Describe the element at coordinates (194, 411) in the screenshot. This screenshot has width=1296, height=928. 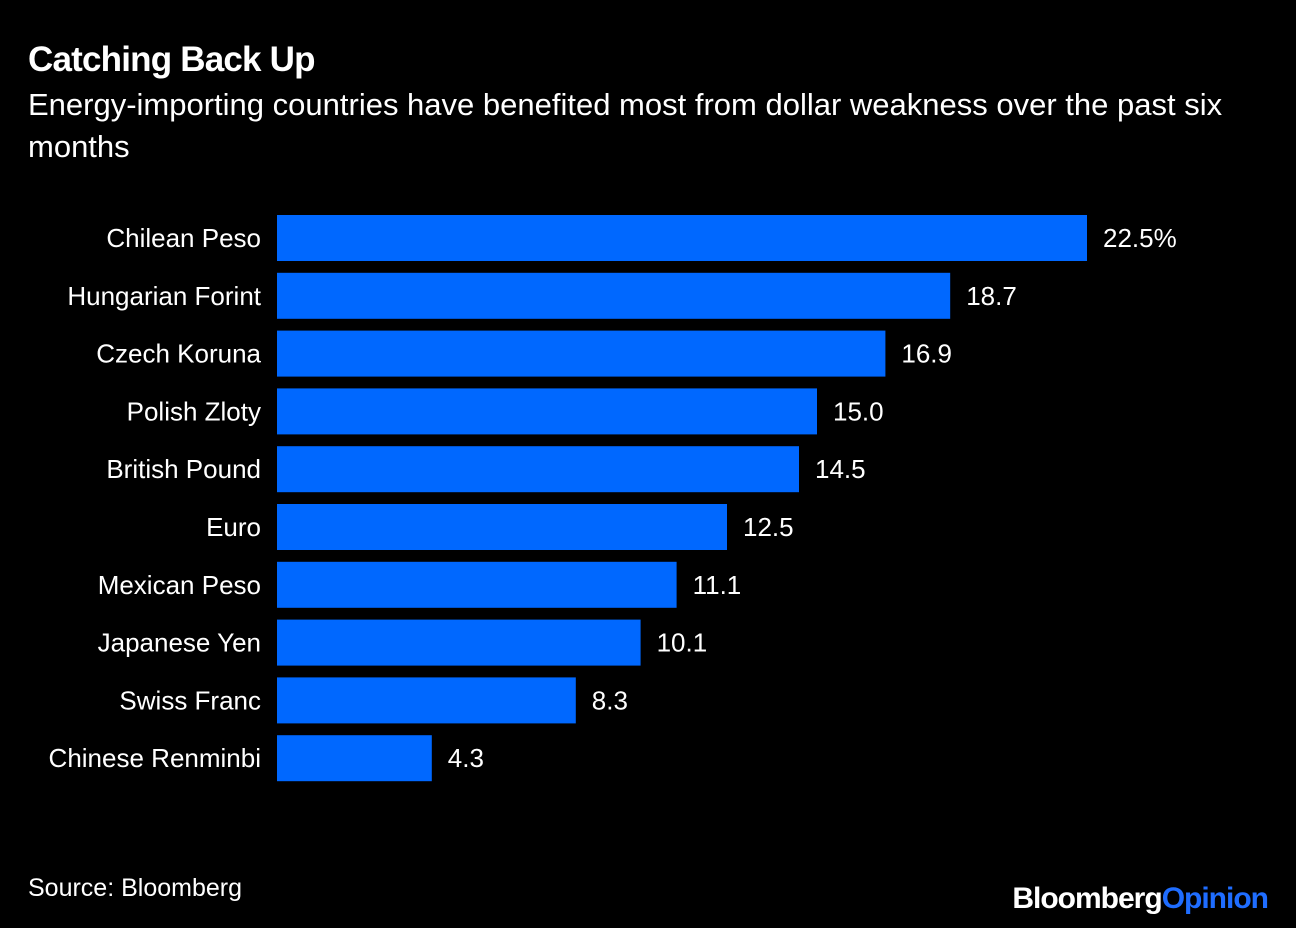
I see `category-label-polish-zloty: Polish Zloty` at that location.